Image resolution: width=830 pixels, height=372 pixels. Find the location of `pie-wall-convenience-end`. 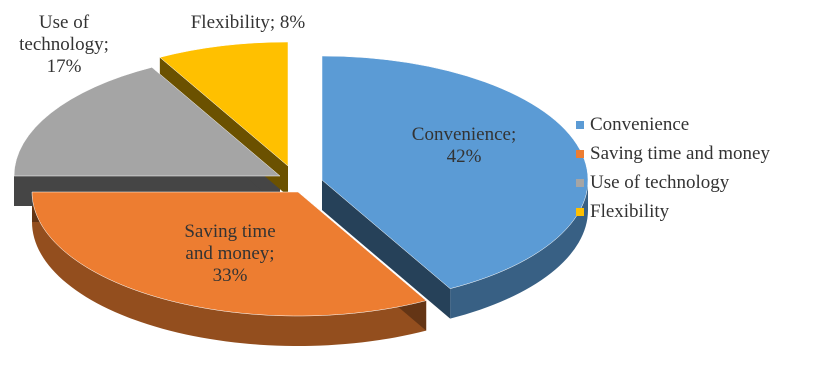

pie-wall-convenience-end is located at coordinates (386, 249).